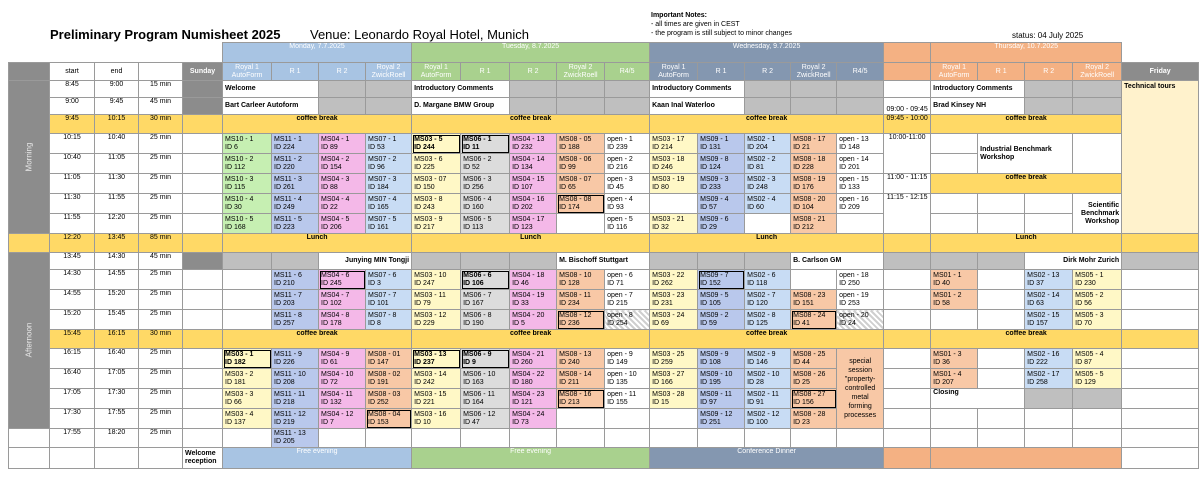 The image size is (1200, 495). Describe the element at coordinates (436, 299) in the screenshot. I see `session-cell: MS03 - 11 ID 79` at that location.